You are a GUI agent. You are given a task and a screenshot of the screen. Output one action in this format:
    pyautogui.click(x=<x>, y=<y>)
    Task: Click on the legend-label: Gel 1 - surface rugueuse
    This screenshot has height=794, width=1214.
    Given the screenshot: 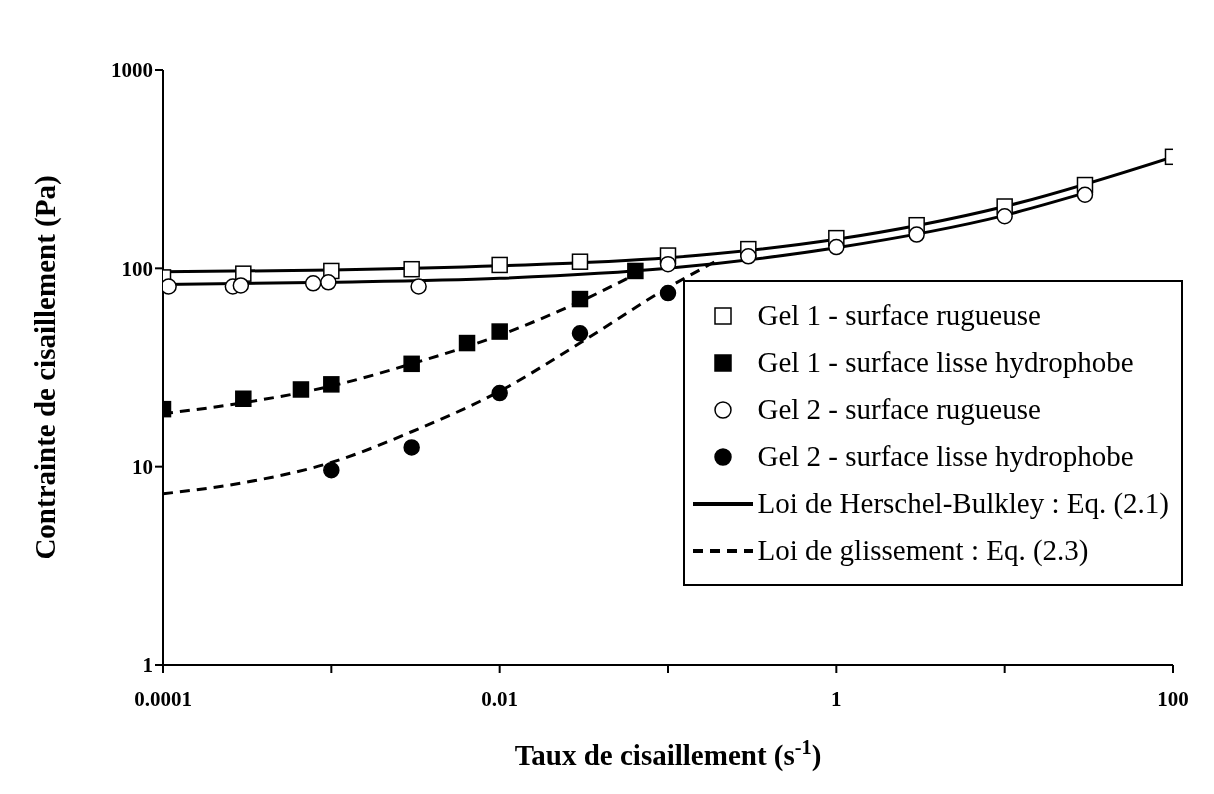 What is the action you would take?
    pyautogui.click(x=899, y=315)
    